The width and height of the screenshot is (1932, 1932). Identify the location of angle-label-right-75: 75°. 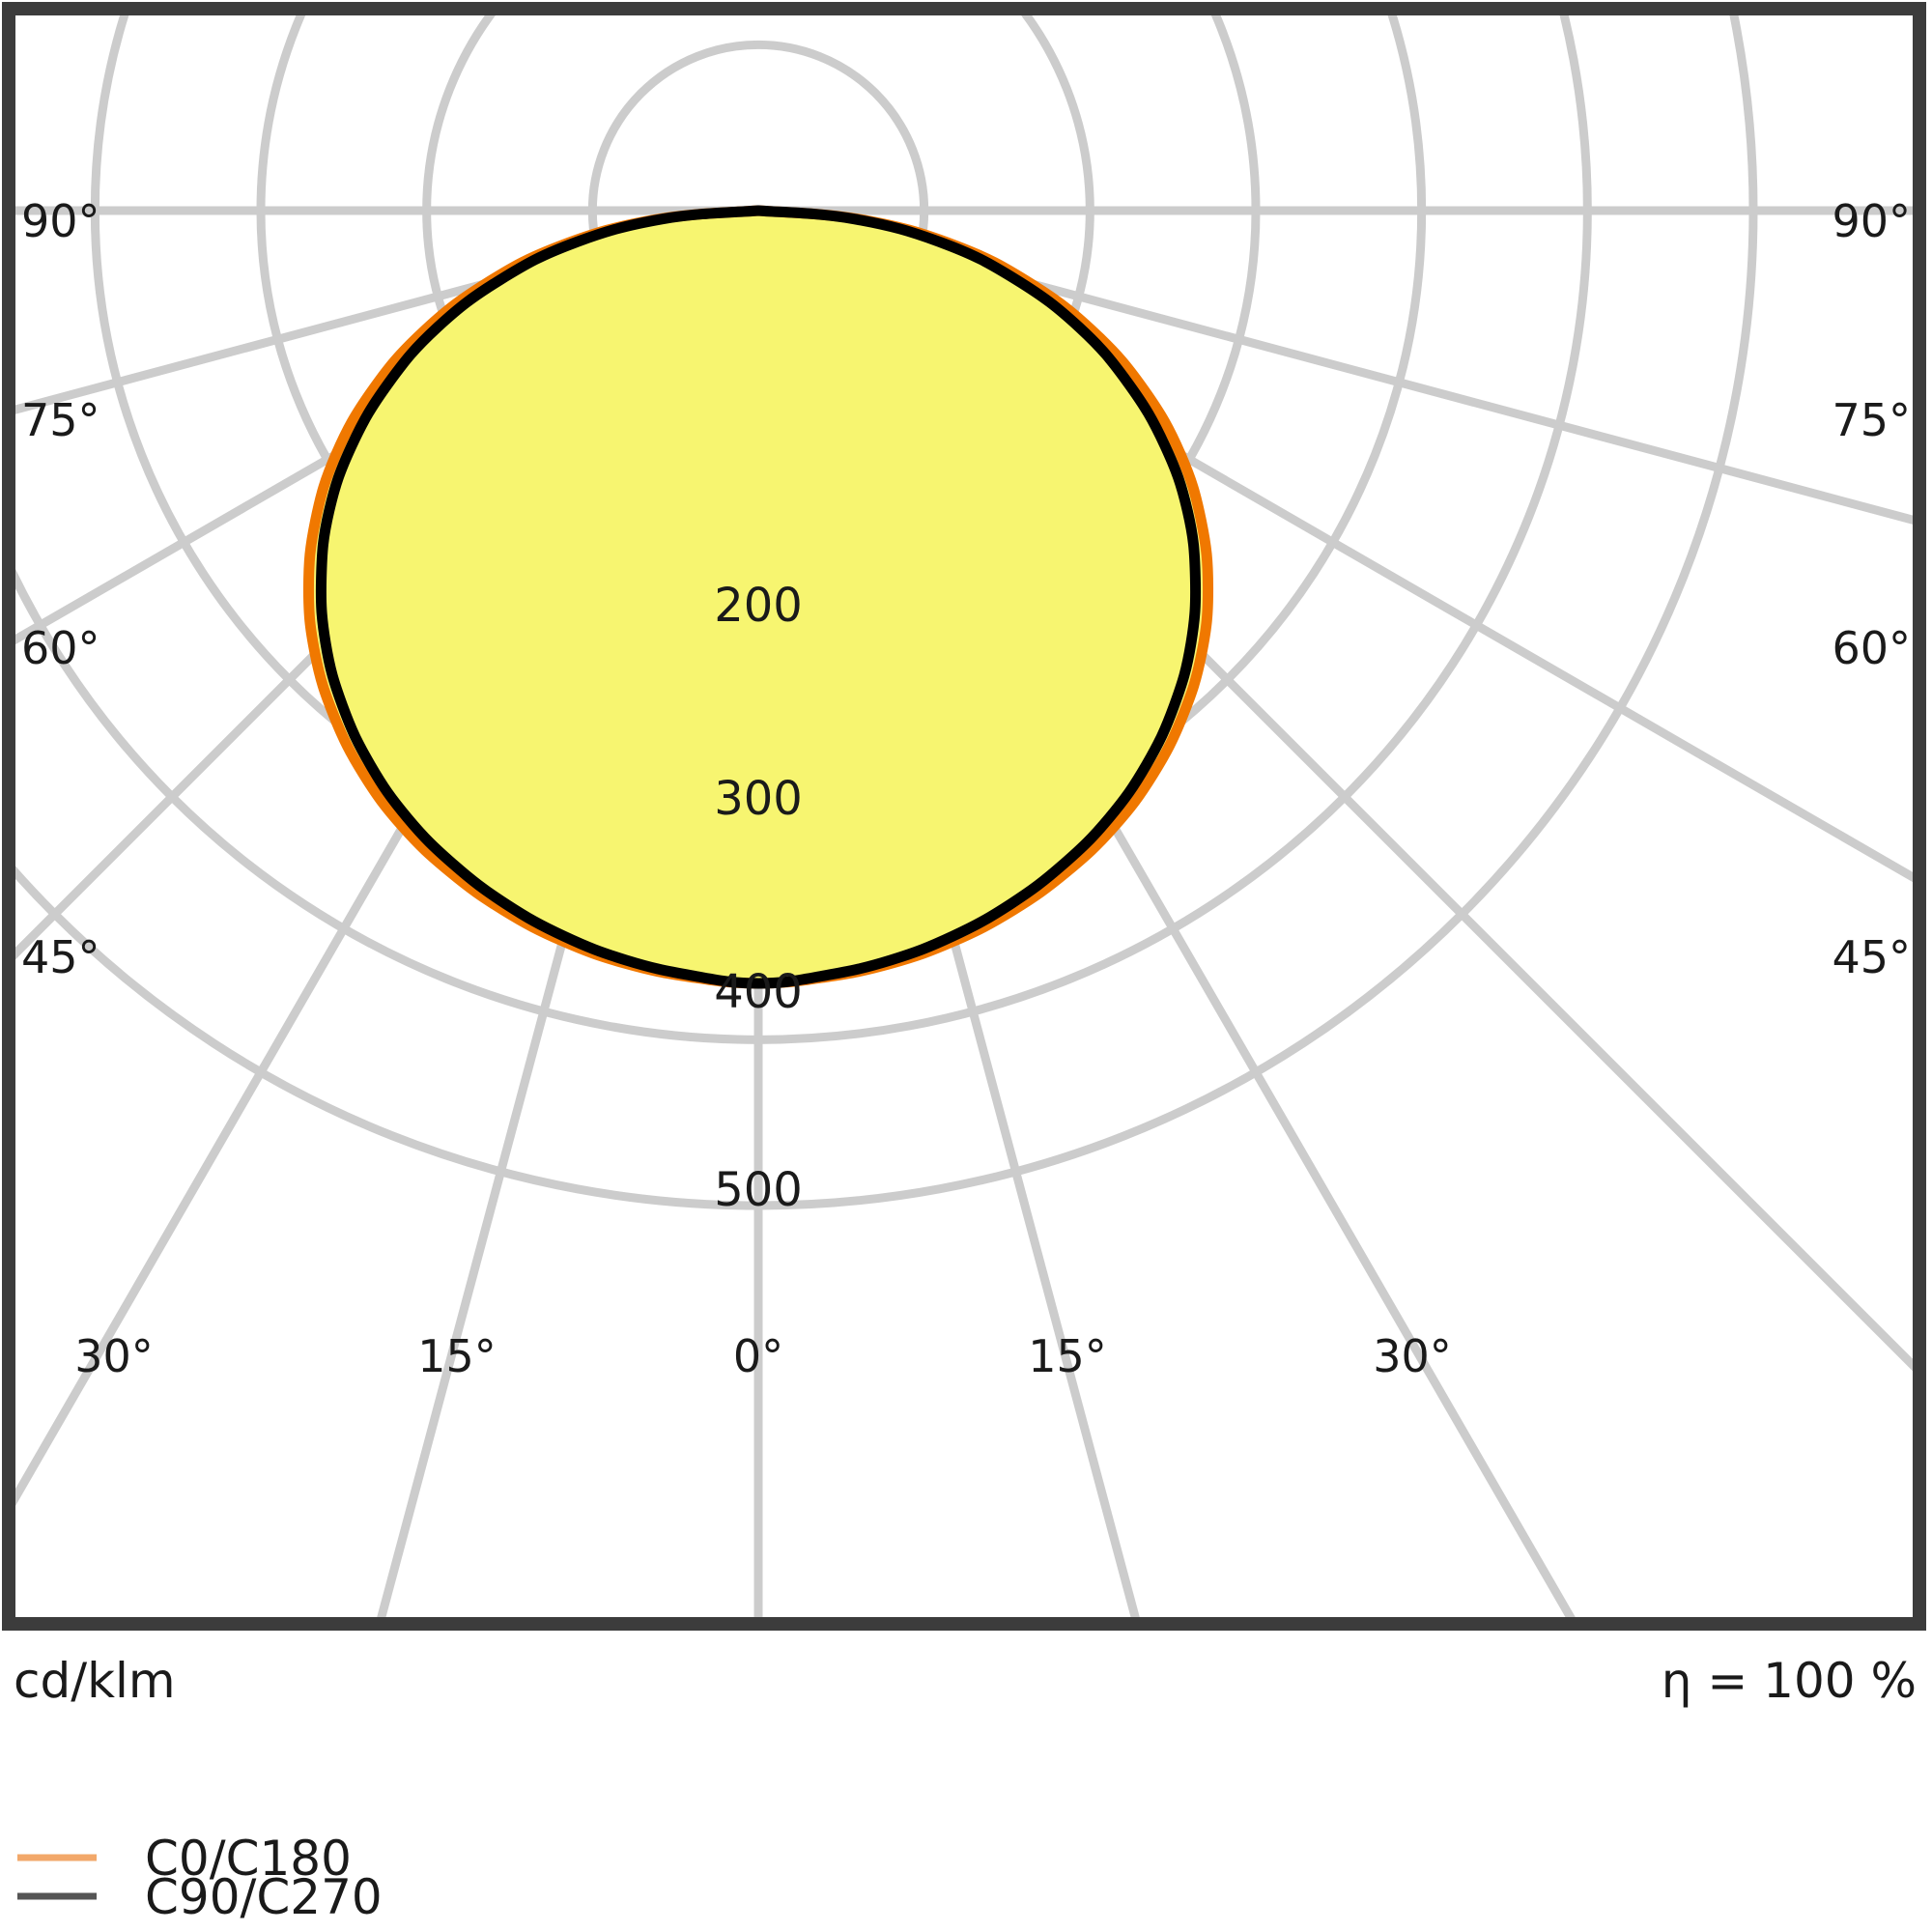
(1871, 420).